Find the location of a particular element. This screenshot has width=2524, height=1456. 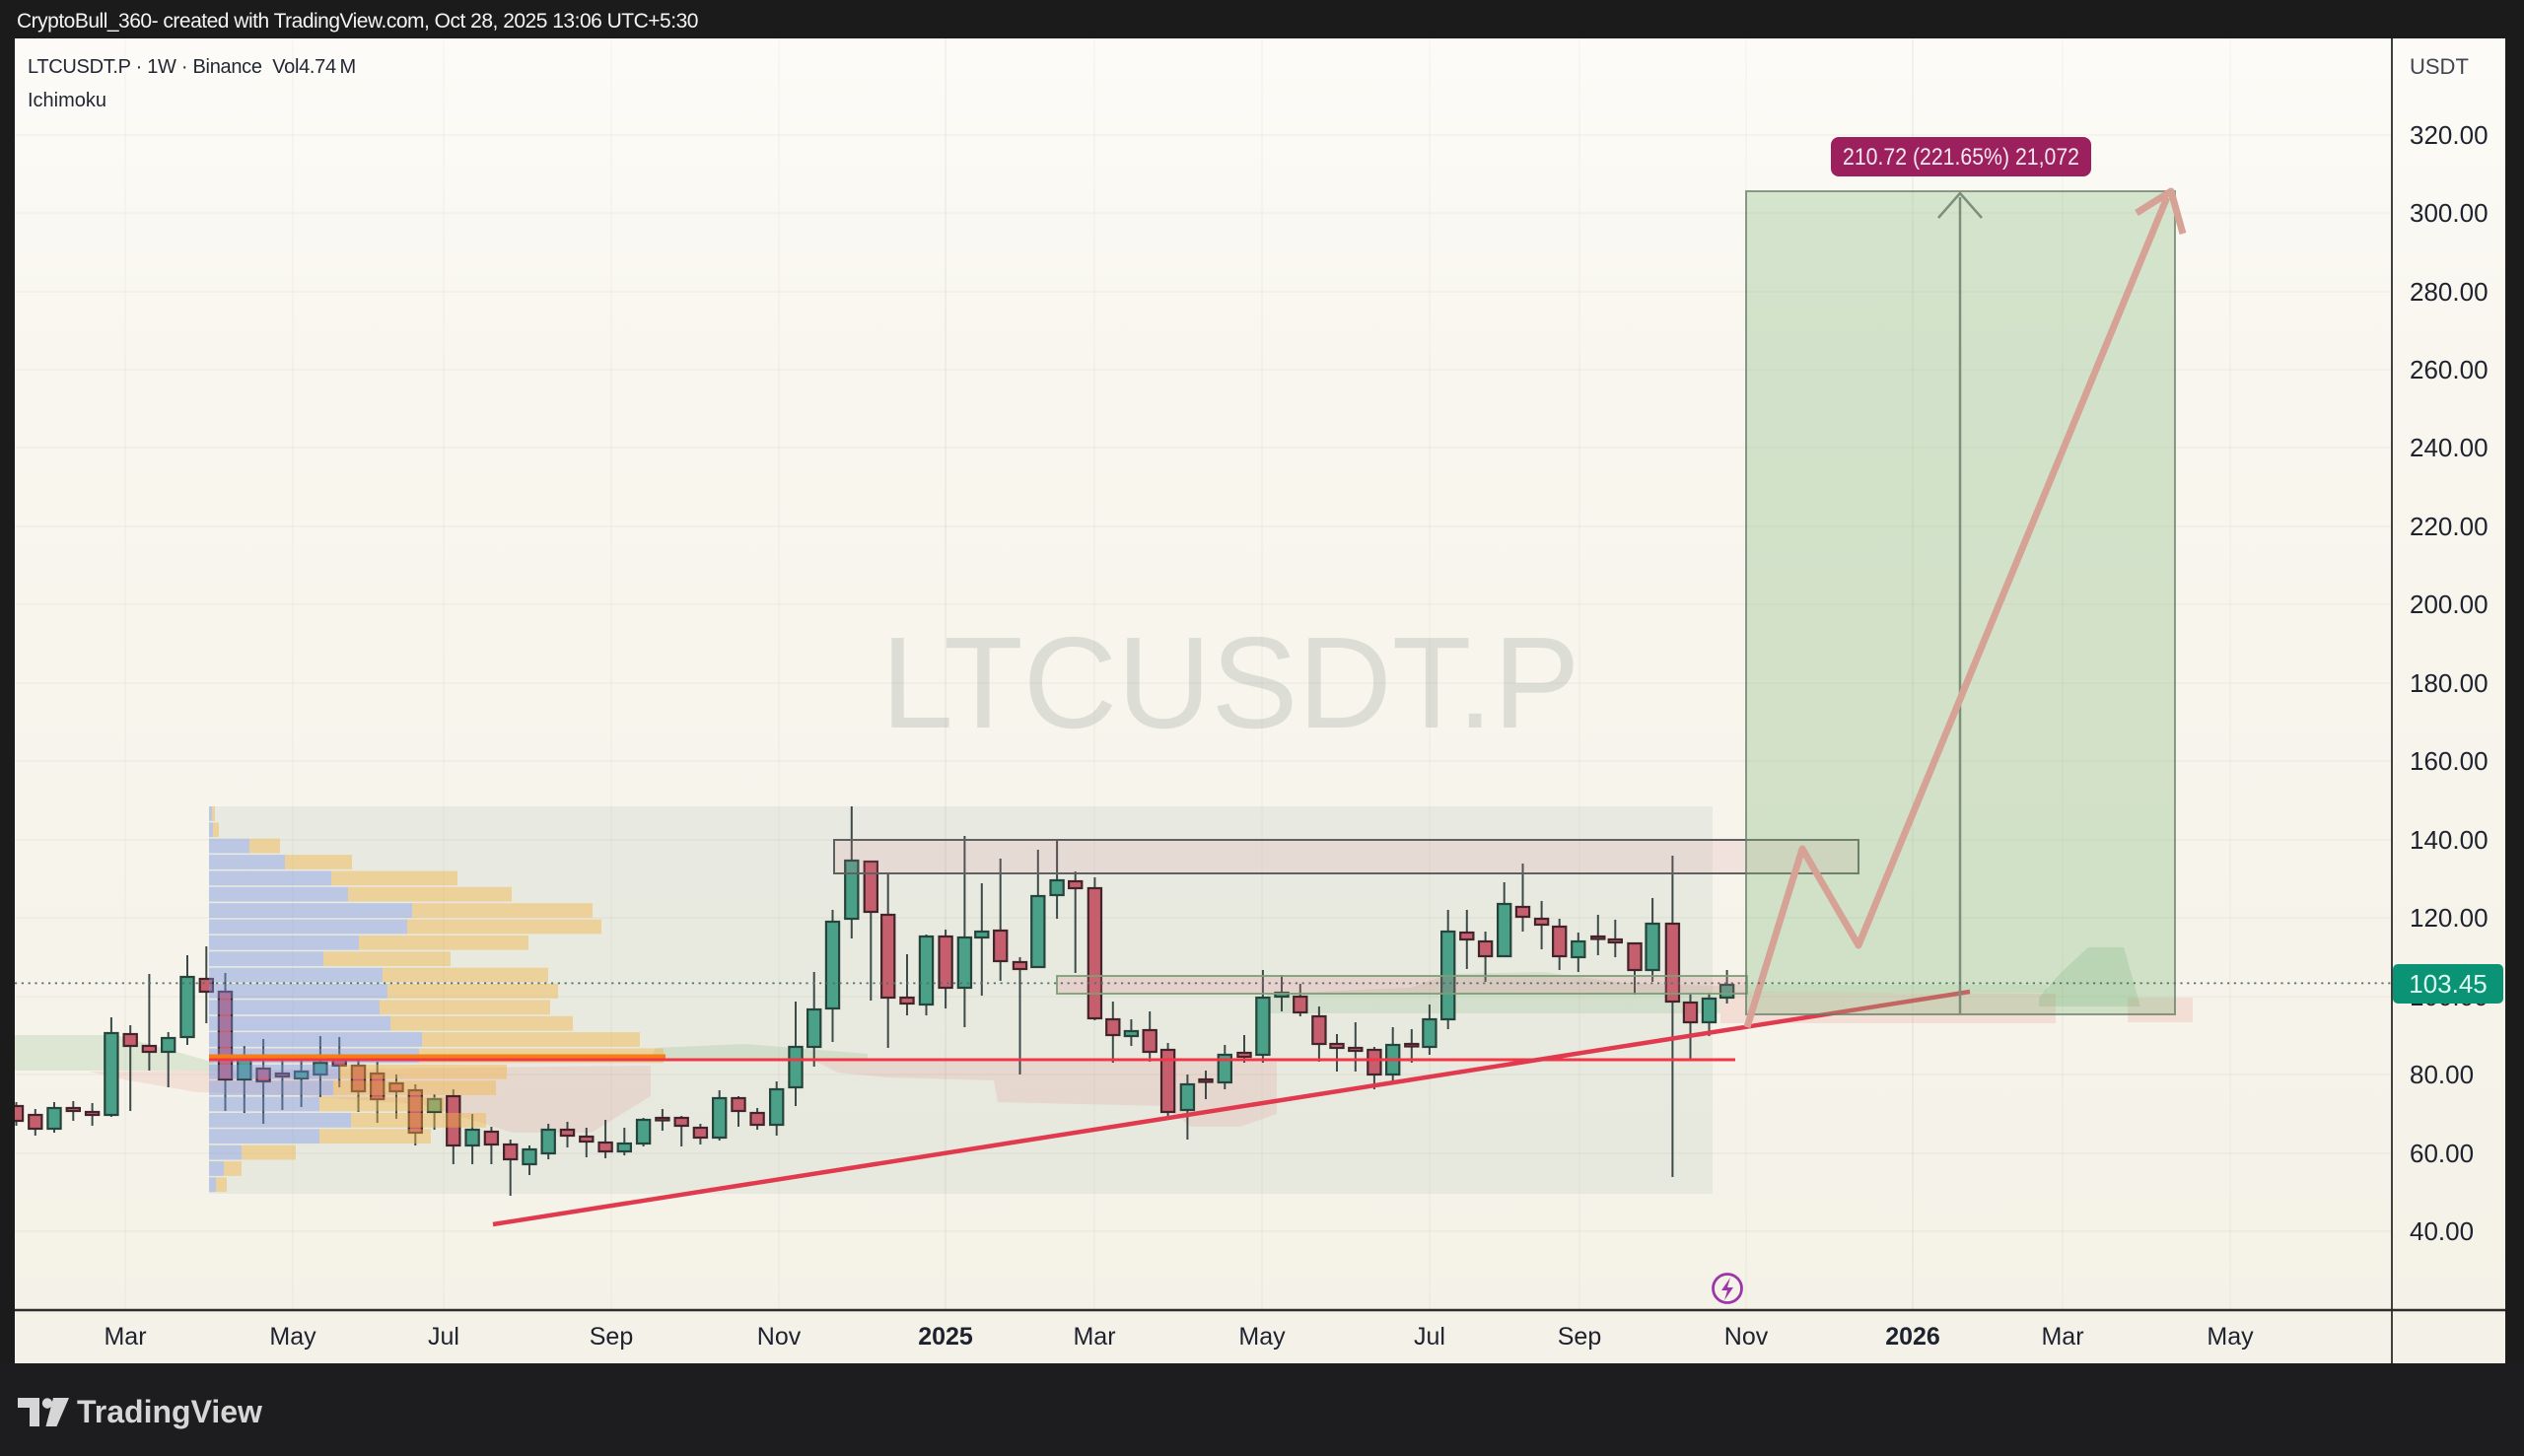

svg-text: 260.00 is located at coordinates (2449, 369).